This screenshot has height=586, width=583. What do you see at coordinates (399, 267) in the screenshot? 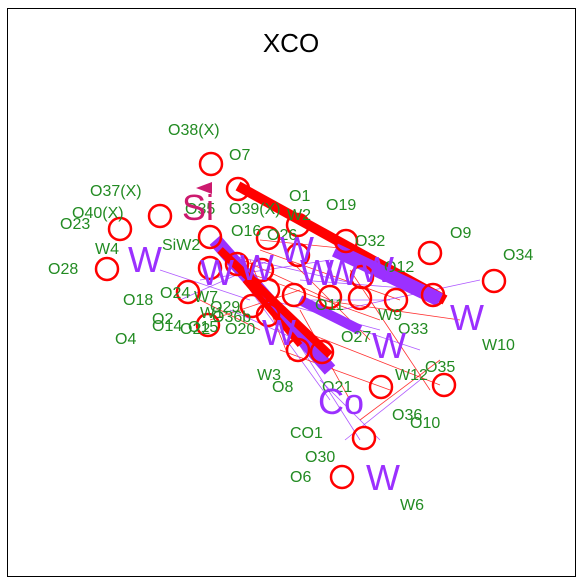
I see `node-label: O12` at bounding box center [399, 267].